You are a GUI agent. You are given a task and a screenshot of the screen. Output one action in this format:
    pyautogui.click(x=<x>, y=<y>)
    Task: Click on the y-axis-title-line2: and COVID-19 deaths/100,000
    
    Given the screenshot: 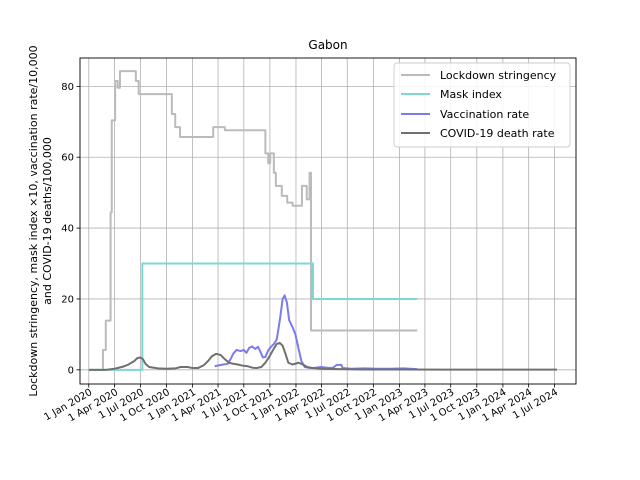 What is the action you would take?
    pyautogui.click(x=47, y=221)
    